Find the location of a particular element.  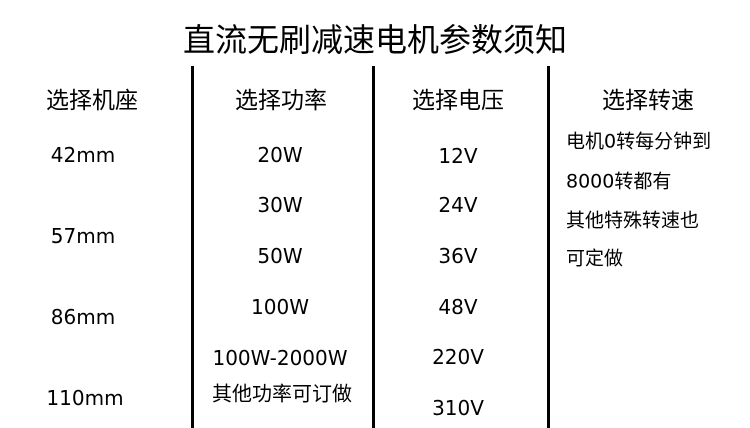

power-header: 选择功率 is located at coordinates (281, 101).